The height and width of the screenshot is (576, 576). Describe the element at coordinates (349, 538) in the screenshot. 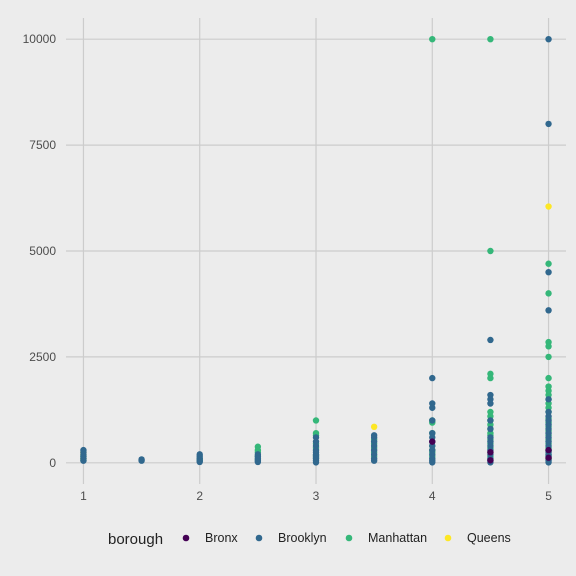

I see `legend-key-manhattan` at that location.